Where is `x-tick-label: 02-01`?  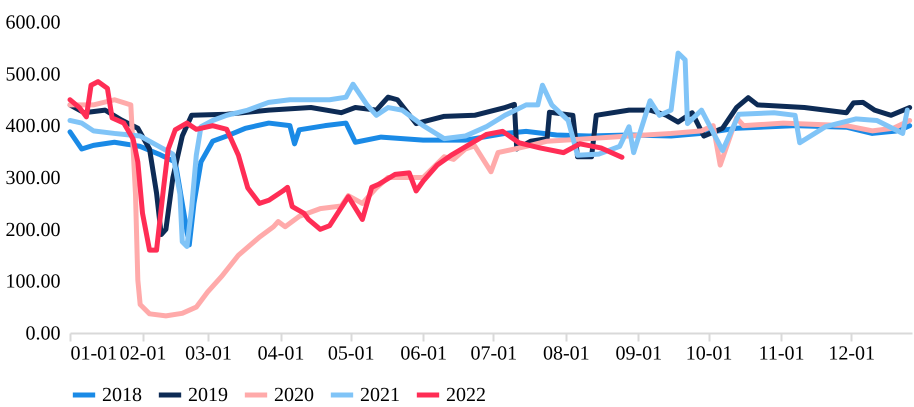
x-tick-label: 02-01 is located at coordinates (143, 353).